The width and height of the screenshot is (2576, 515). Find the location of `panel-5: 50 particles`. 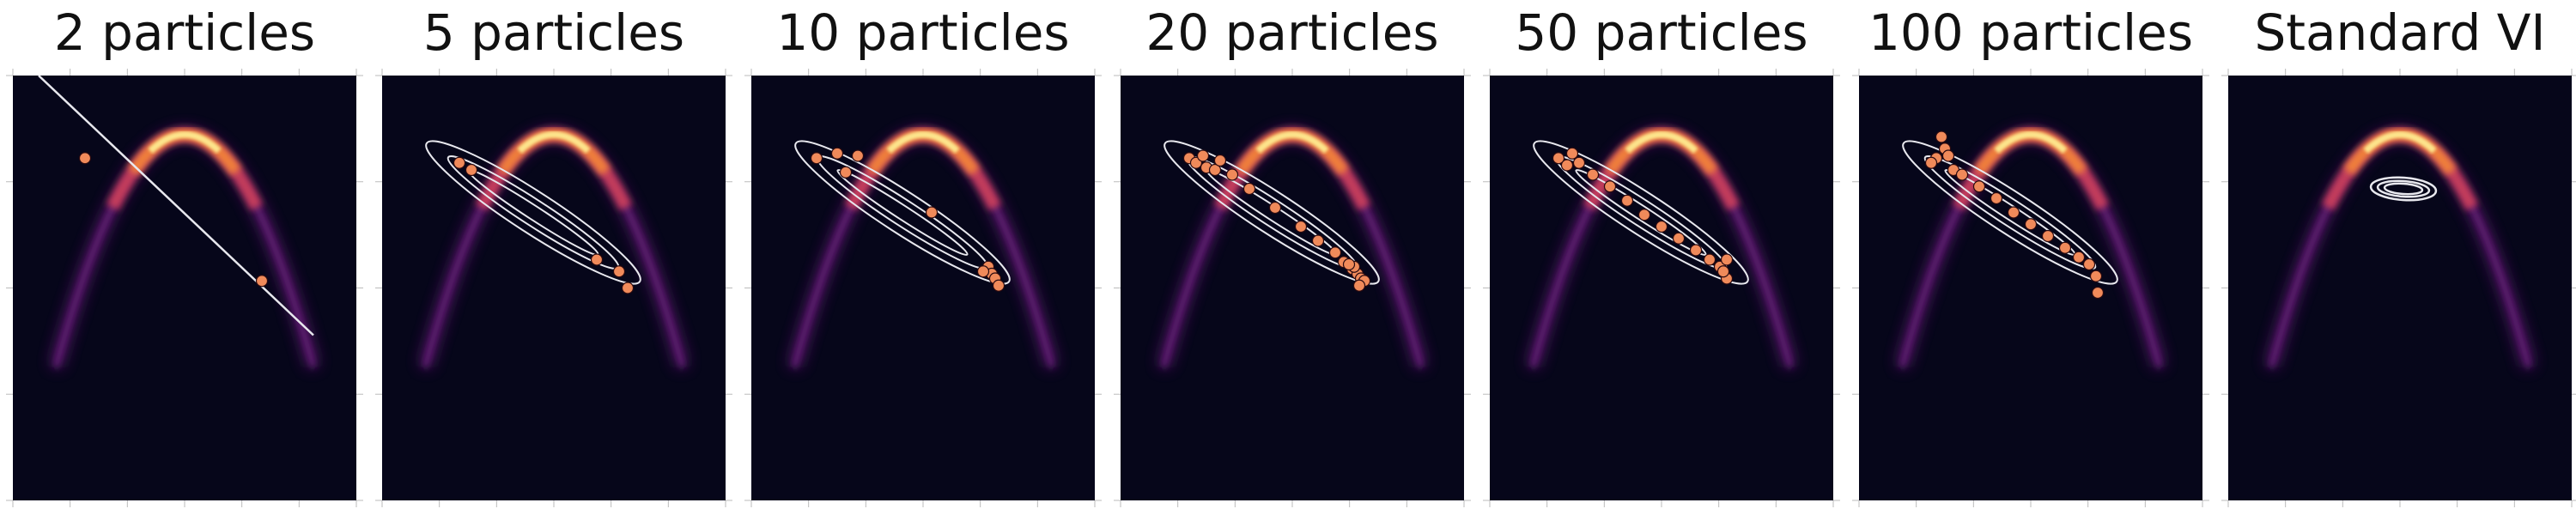

panel-5: 50 particles is located at coordinates (1661, 255).